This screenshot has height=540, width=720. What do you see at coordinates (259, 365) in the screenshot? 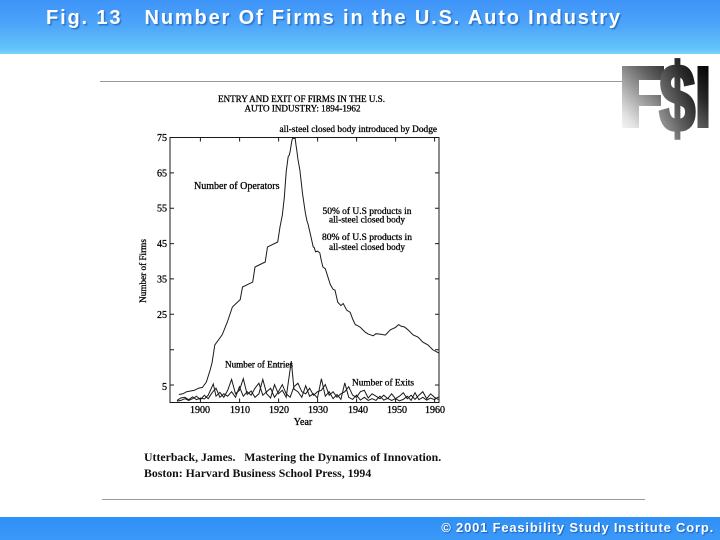
I see `svg-text: Number of Entries` at bounding box center [259, 365].